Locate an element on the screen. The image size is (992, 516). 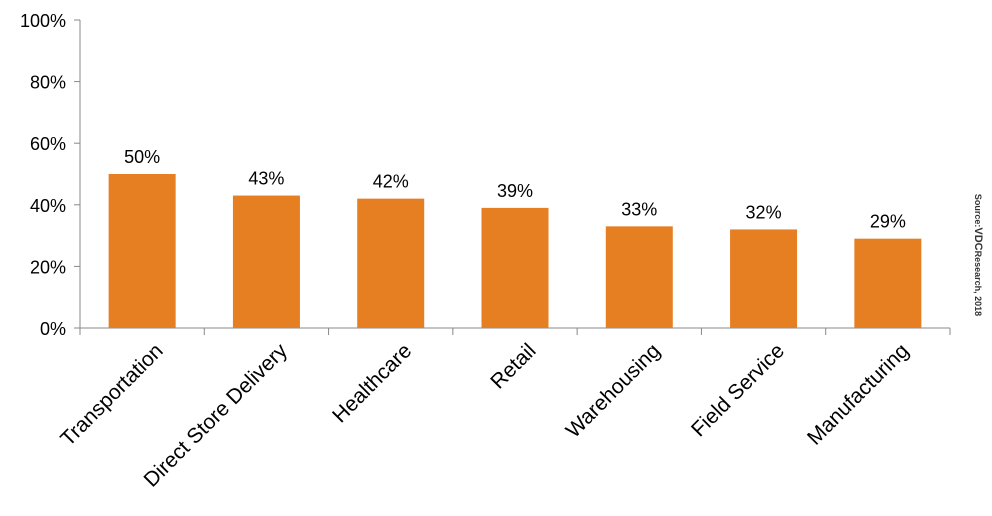
x-tick-label: Transportation is located at coordinates (111, 394).